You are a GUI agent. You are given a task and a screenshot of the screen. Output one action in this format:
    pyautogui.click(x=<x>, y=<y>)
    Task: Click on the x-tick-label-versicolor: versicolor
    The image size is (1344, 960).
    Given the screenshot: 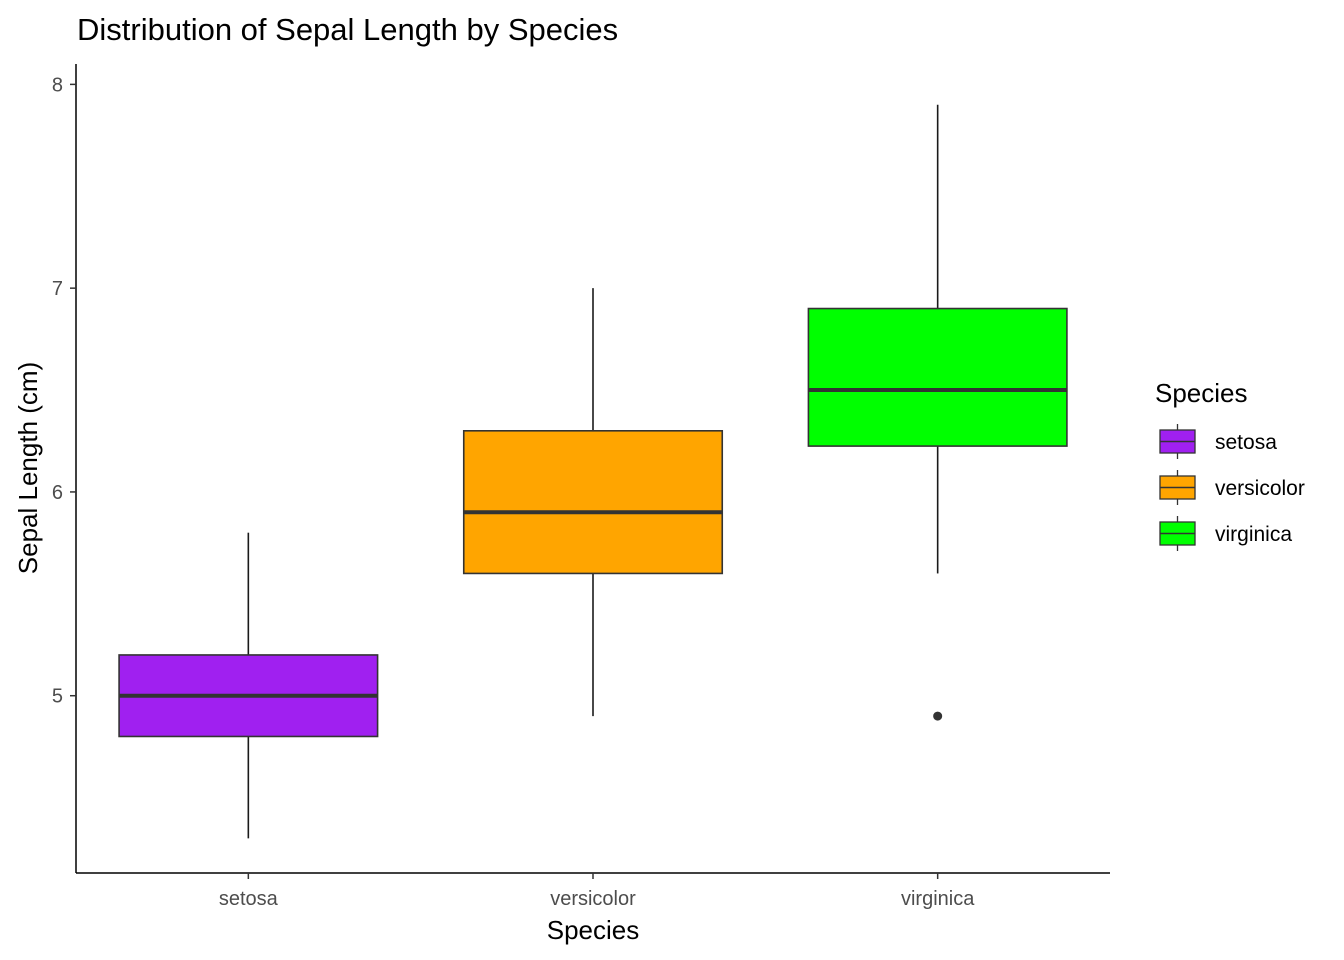 What is the action you would take?
    pyautogui.click(x=593, y=899)
    